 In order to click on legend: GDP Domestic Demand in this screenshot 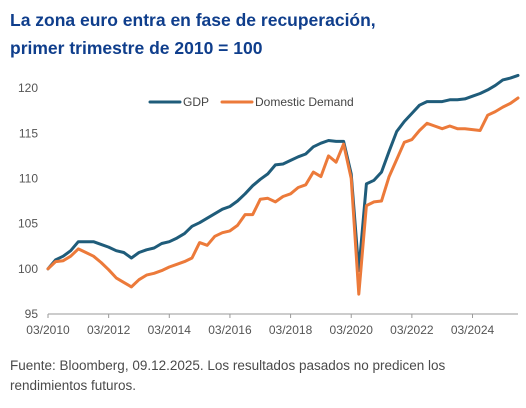, I will do `click(251, 102)`.